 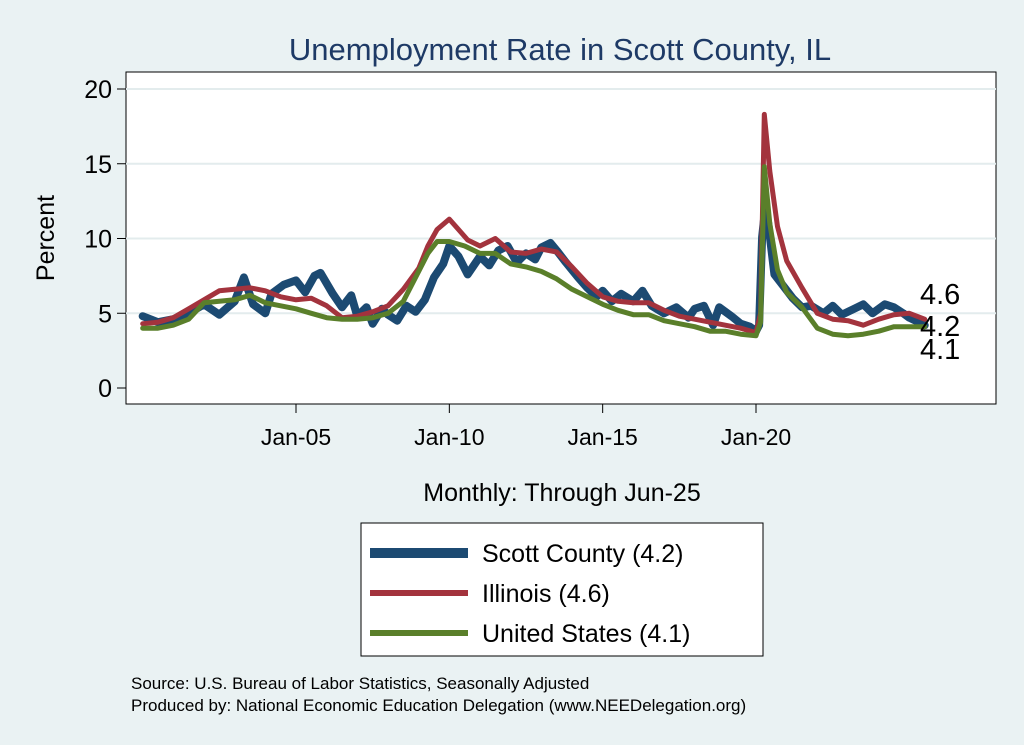 What do you see at coordinates (940, 327) in the screenshot?
I see `end-label: 4.2` at bounding box center [940, 327].